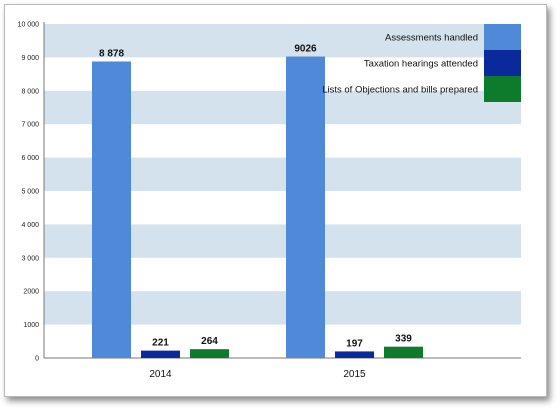 The image size is (560, 410). Describe the element at coordinates (29, 25) in the screenshot. I see `y-tick-label: 10 000` at that location.